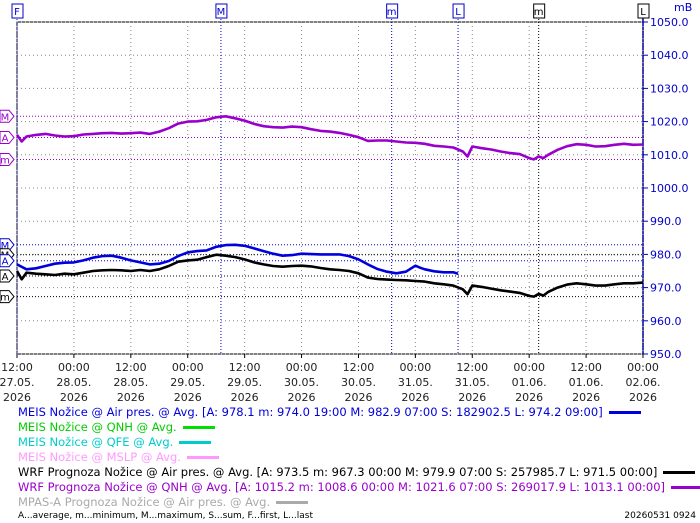 The image size is (700, 523). What do you see at coordinates (666, 221) in the screenshot?
I see `y-tick-label: 990.0` at bounding box center [666, 221].